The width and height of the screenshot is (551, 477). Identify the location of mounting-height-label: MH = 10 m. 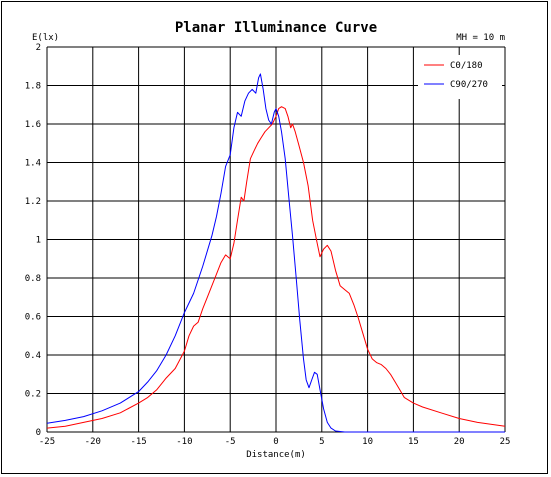
(480, 38).